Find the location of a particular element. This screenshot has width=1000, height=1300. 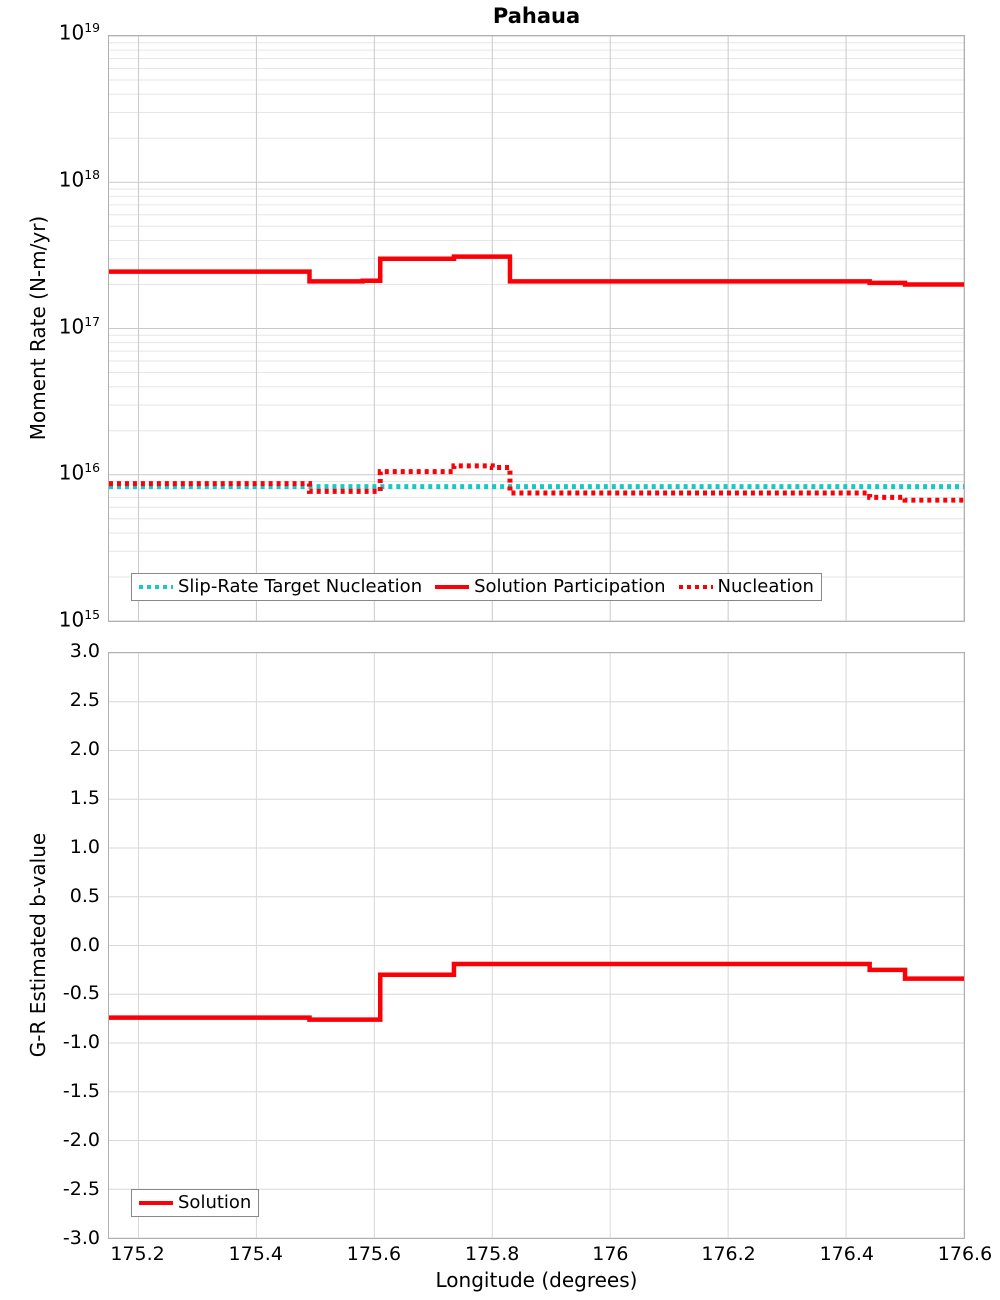

bottom-panel-y-tick-label: 2.5 is located at coordinates (84, 699).